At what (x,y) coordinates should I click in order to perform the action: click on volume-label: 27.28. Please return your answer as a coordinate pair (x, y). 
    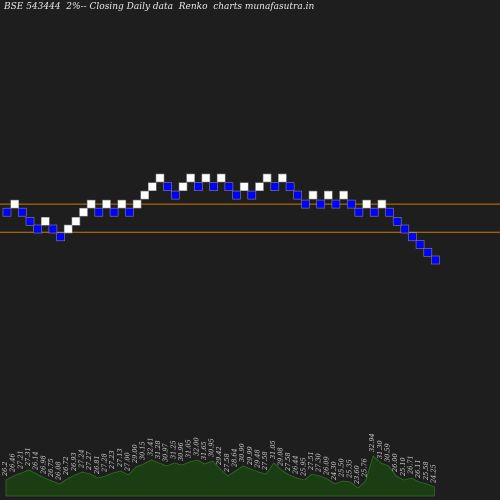
    Looking at the image, I should click on (105, 463).